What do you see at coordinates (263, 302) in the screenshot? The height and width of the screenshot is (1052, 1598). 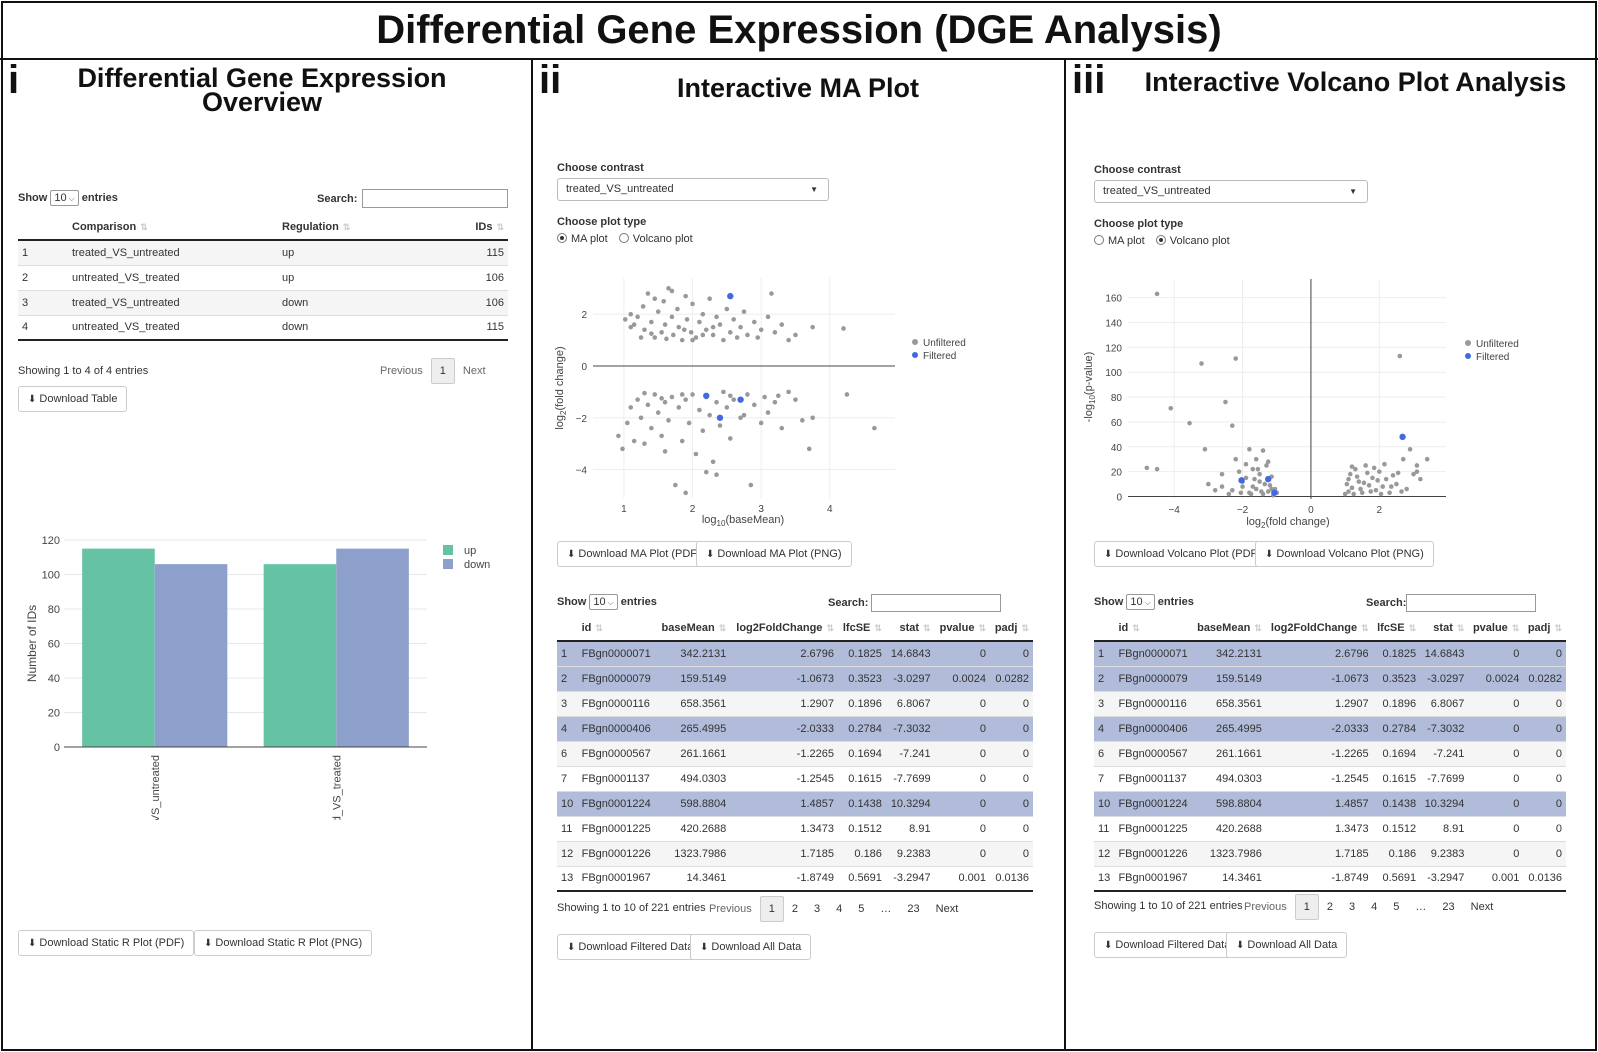 I see `table-row: 3 treated_VS_untreated down 106` at bounding box center [263, 302].